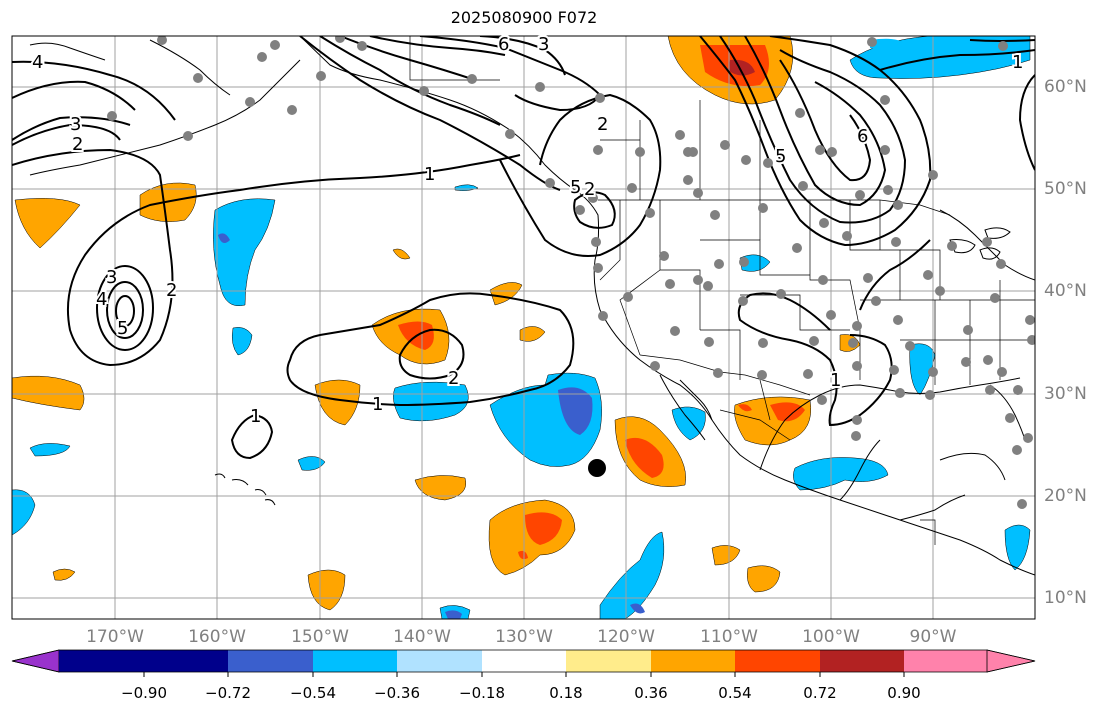  I want to click on lon-label: 160°W, so click(217, 637).